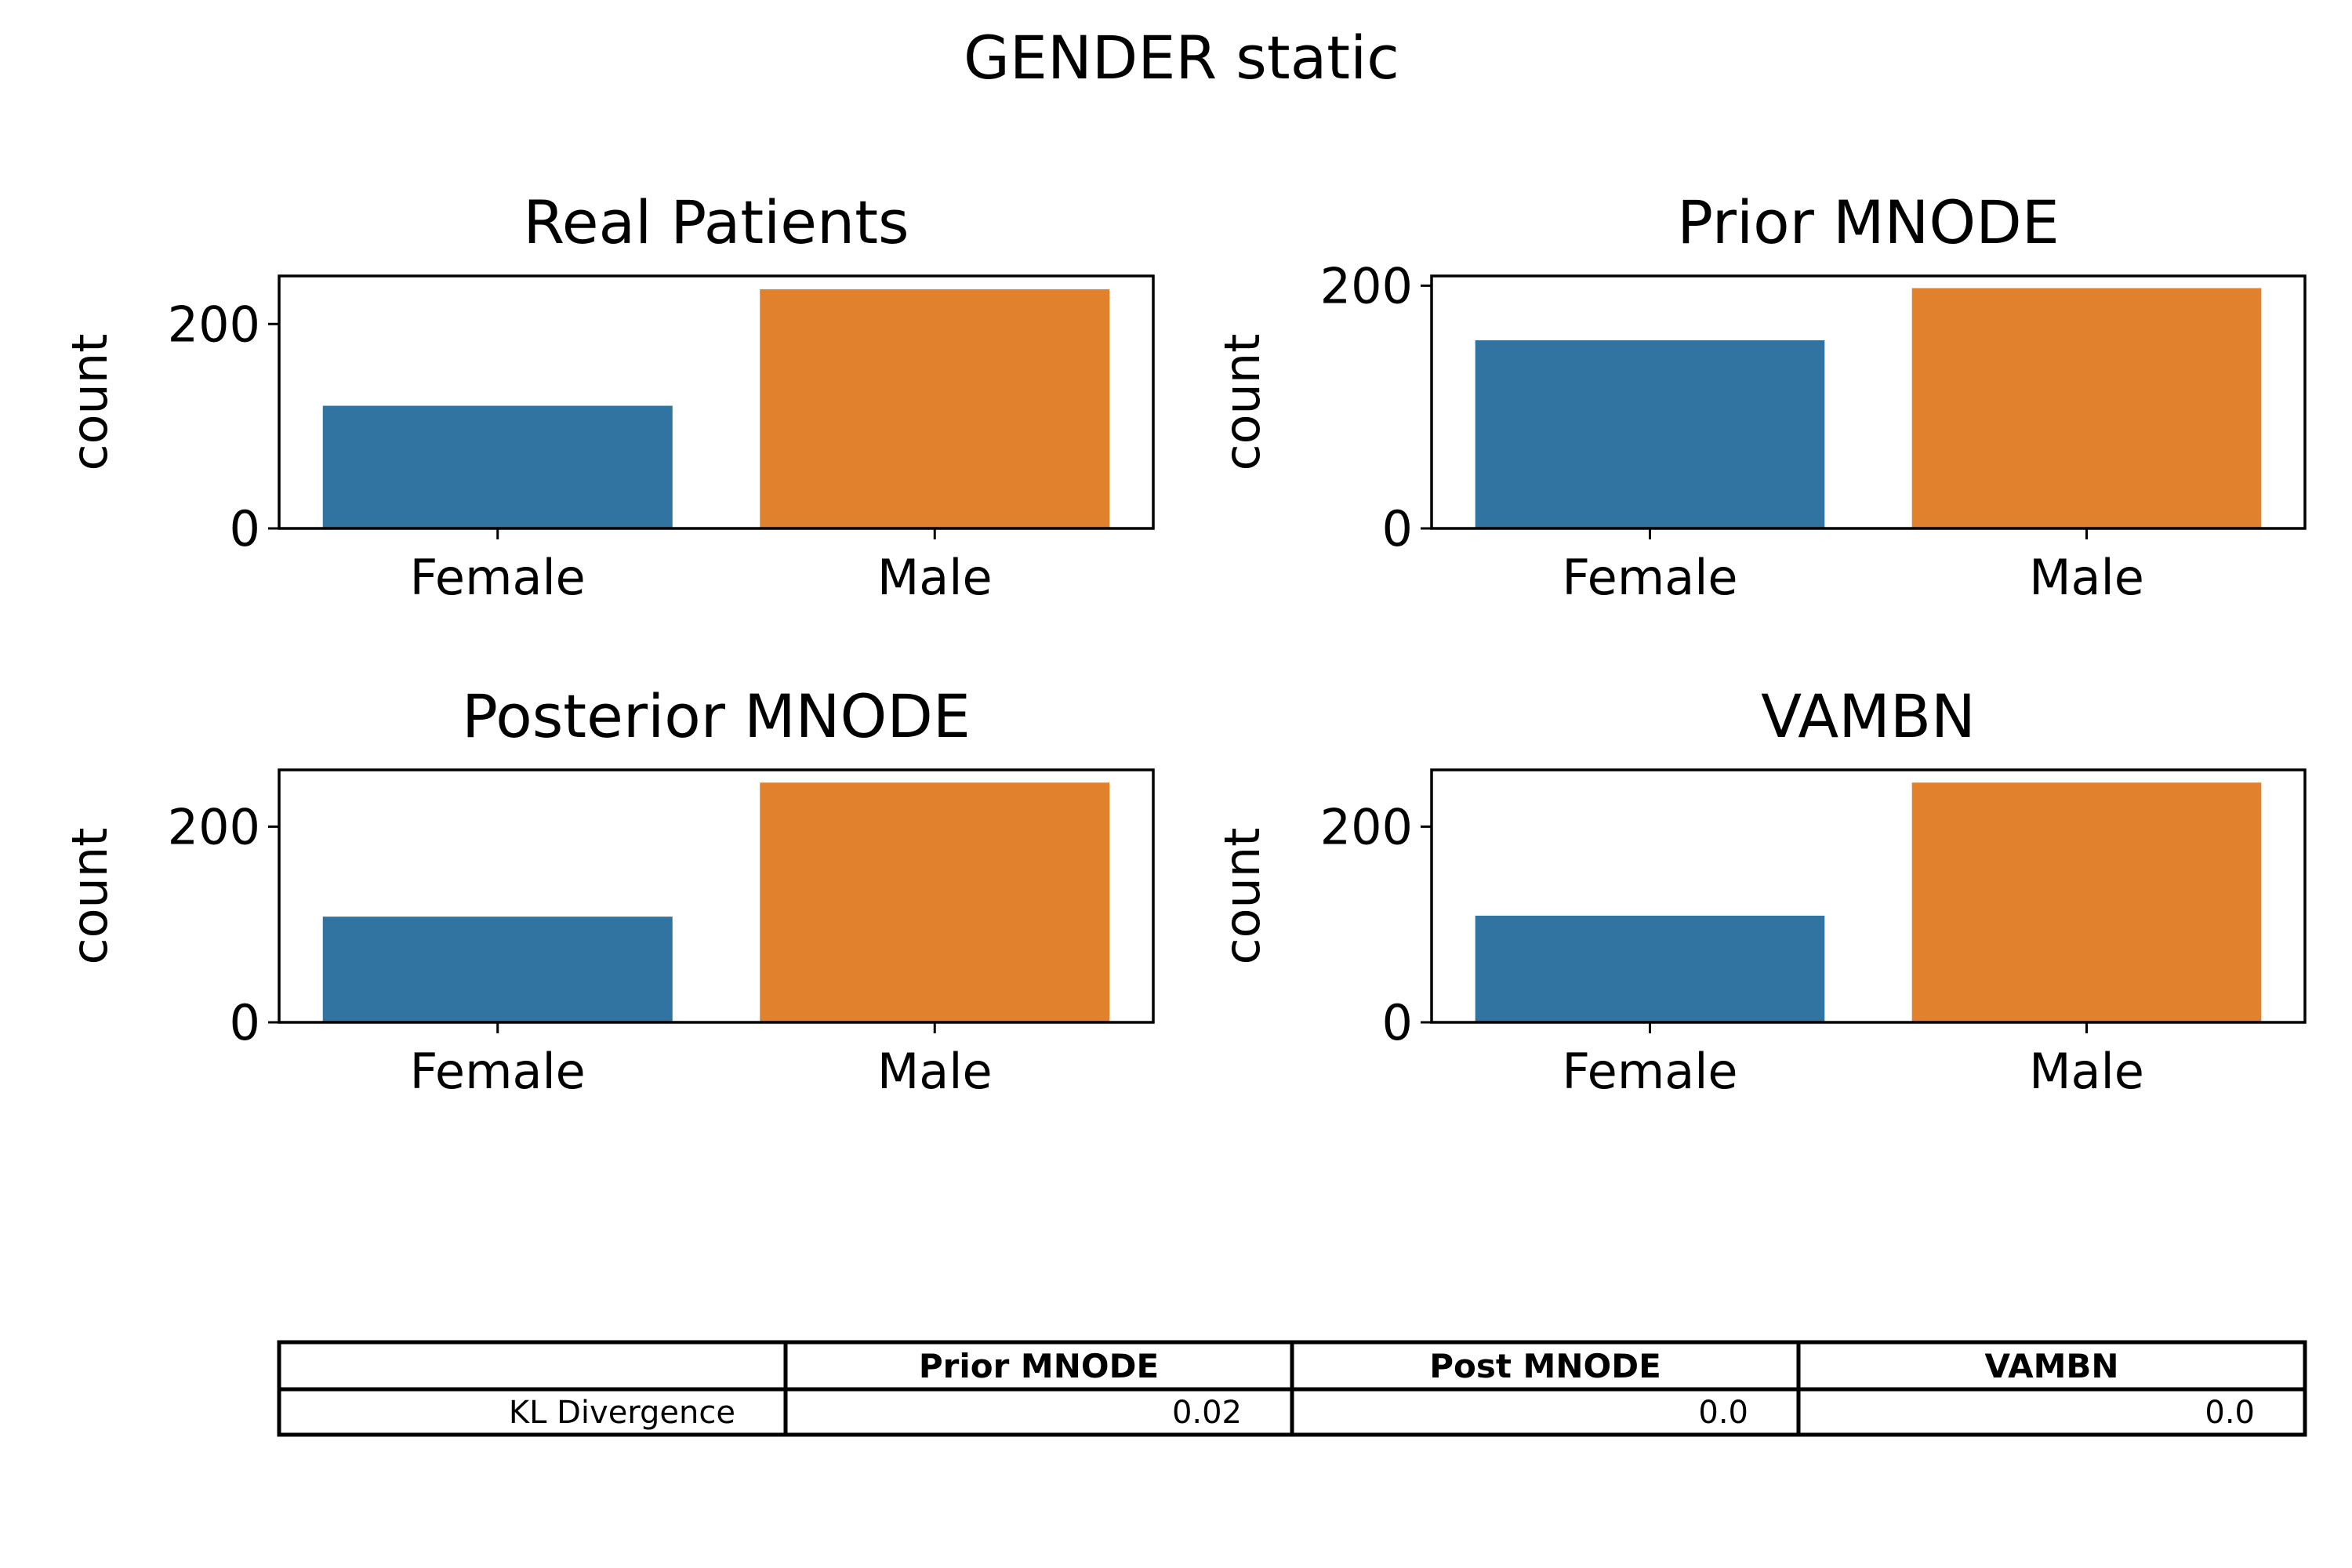  I want to click on subplot-title: Real Patients, so click(716, 222).